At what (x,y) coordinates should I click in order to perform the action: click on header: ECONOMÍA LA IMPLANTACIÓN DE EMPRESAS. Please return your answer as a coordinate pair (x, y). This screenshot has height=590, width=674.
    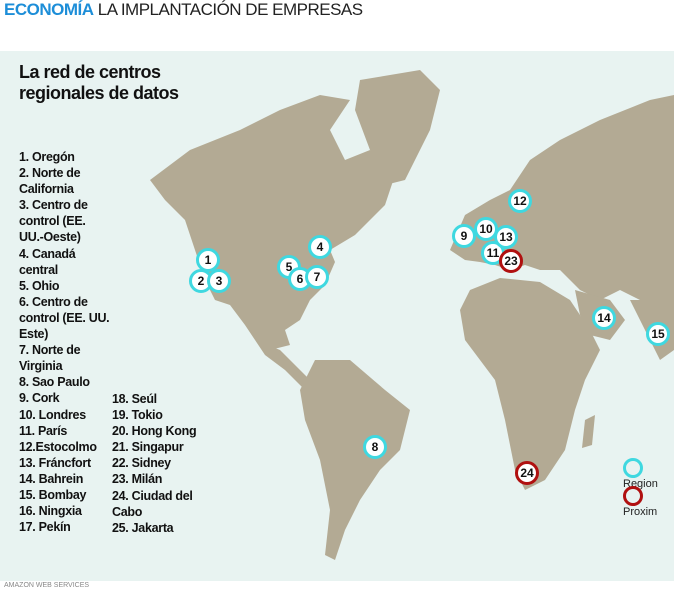
    Looking at the image, I should click on (183, 10).